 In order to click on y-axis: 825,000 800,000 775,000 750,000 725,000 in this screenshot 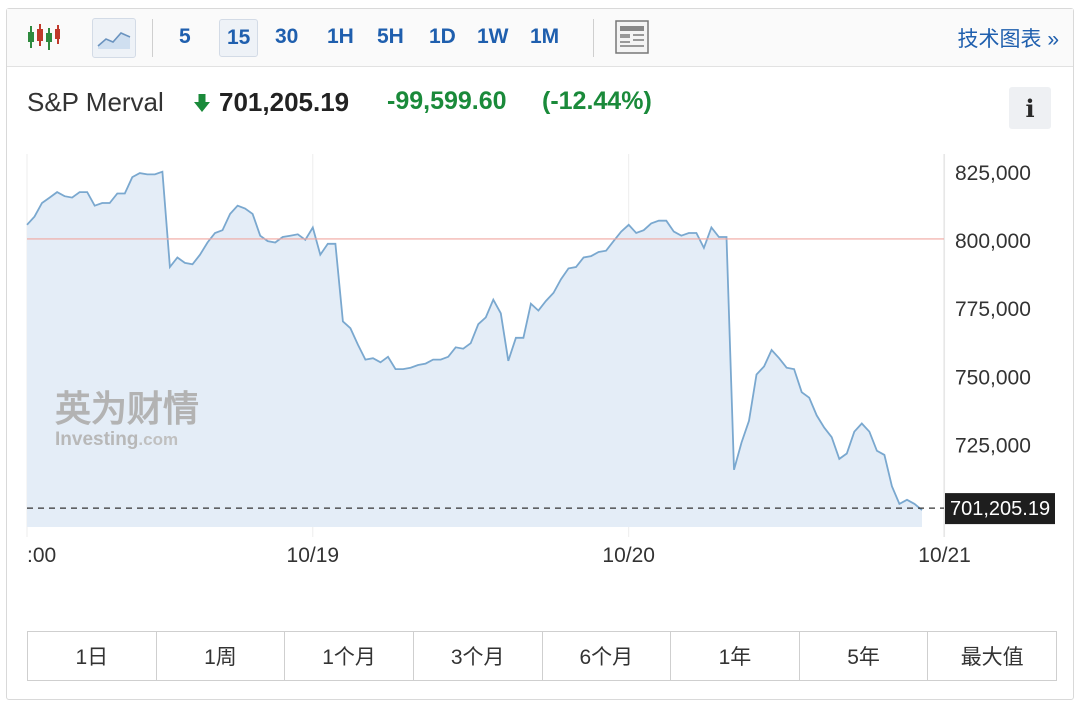, I will do `click(993, 309)`.